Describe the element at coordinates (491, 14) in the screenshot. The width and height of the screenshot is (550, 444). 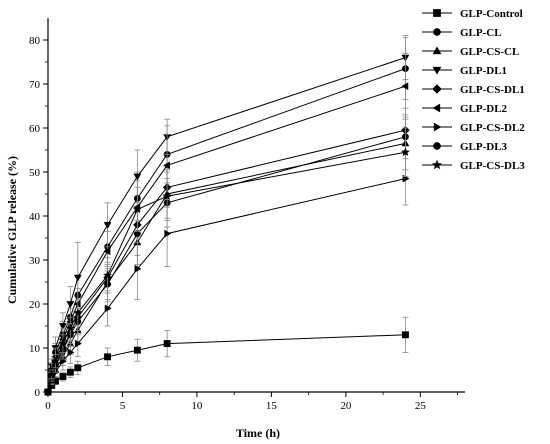
I see `legend-label: GLP-Control` at that location.